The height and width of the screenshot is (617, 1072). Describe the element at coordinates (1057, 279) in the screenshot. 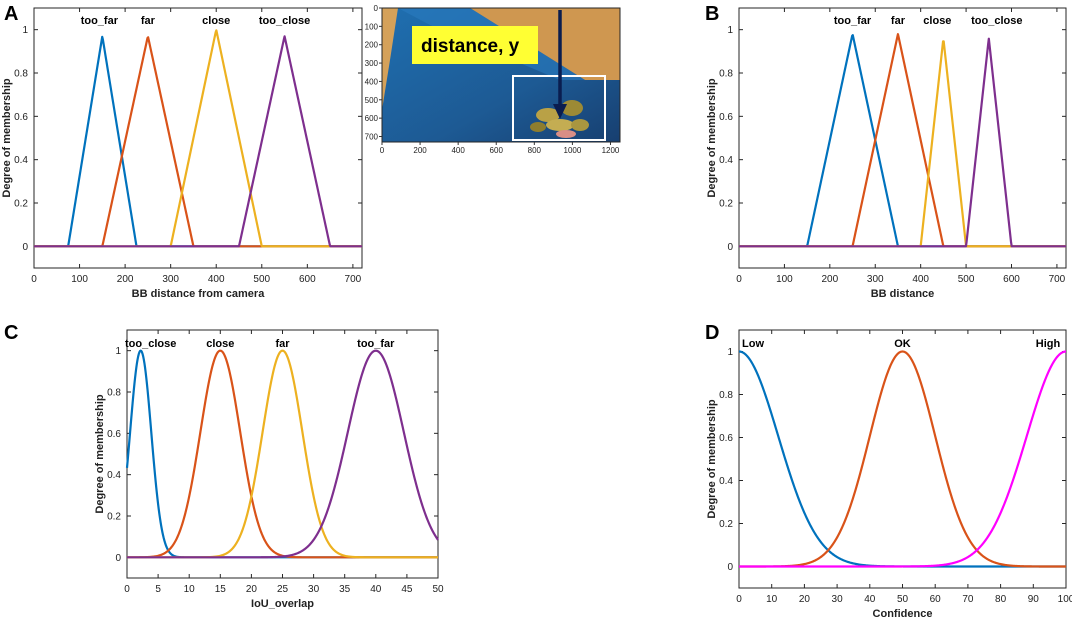

I see `x-tick-label: 700` at that location.